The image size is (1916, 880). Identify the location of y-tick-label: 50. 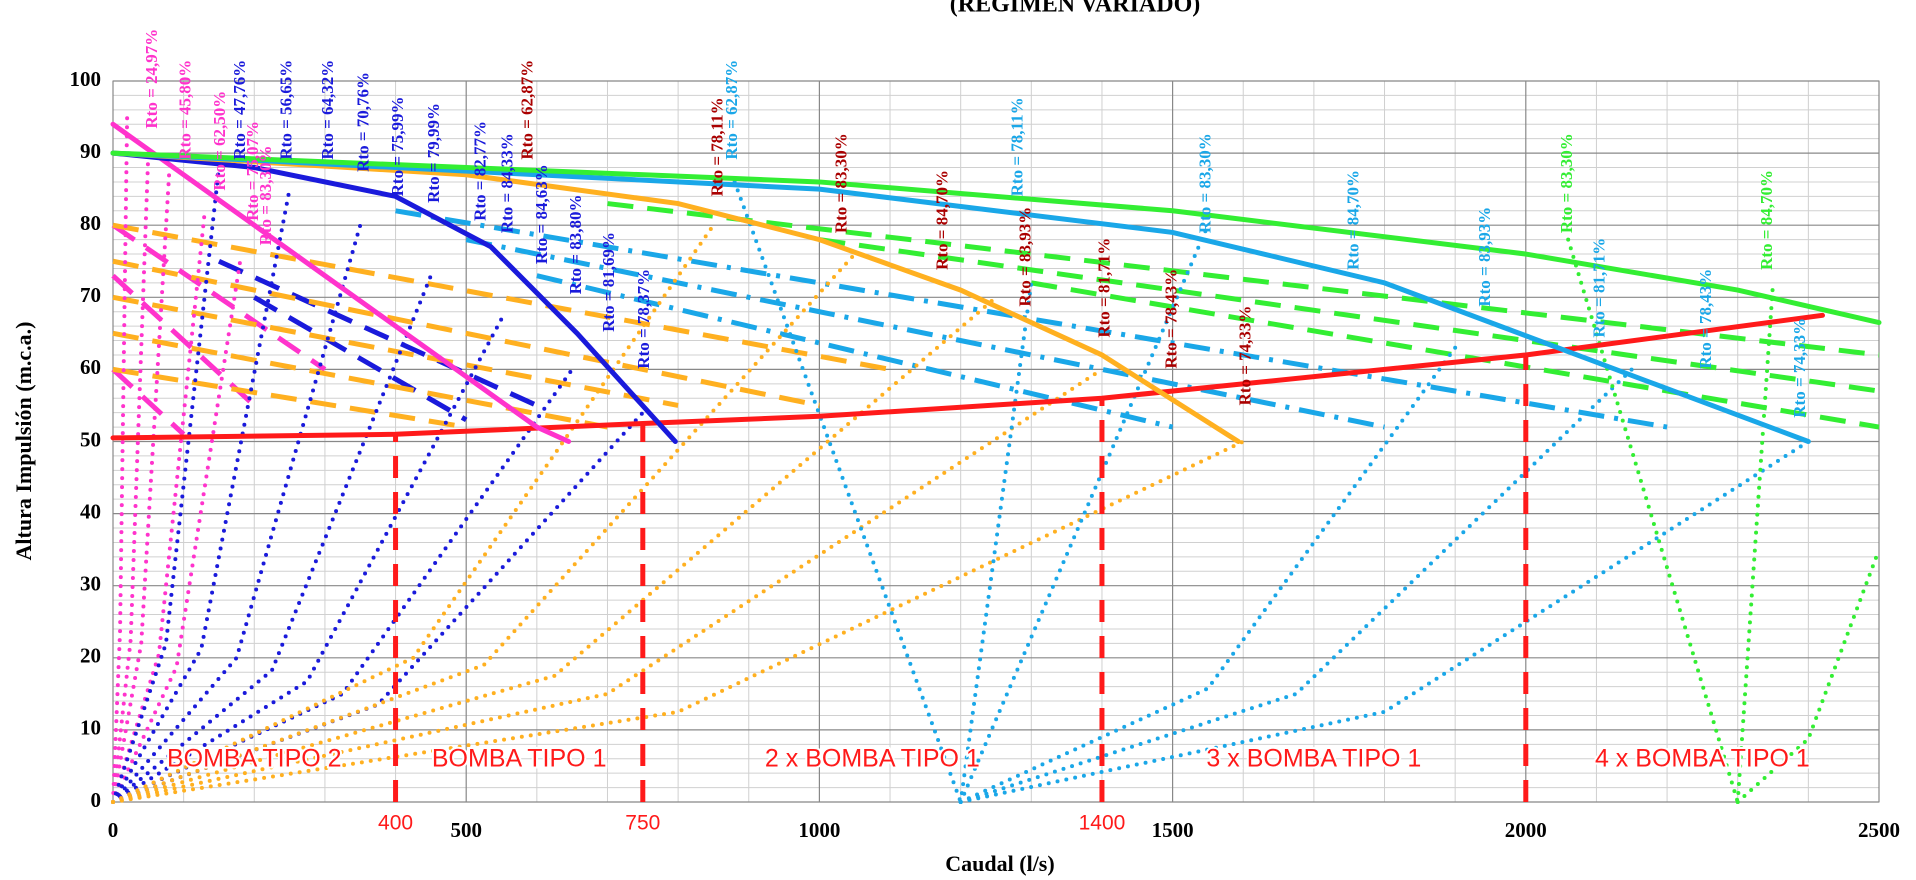
(90, 439).